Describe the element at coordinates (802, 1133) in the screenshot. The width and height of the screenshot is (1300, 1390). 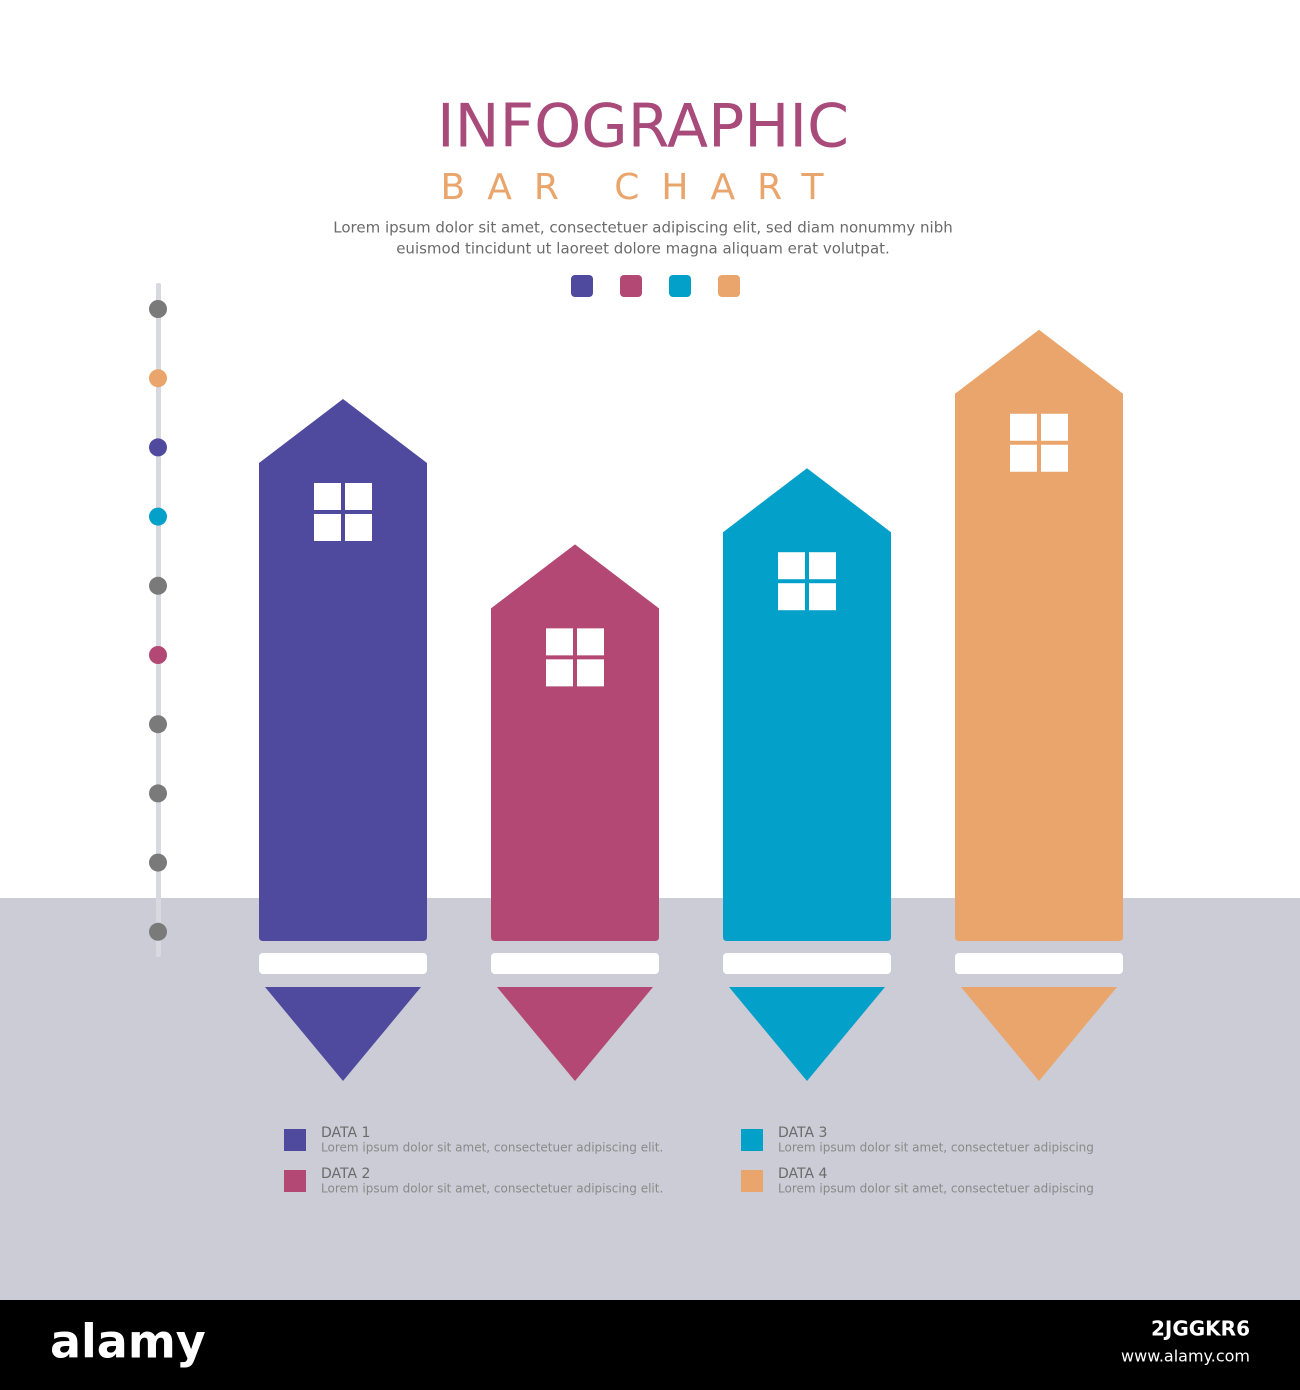
I see `legend-label: DATA 3` at that location.